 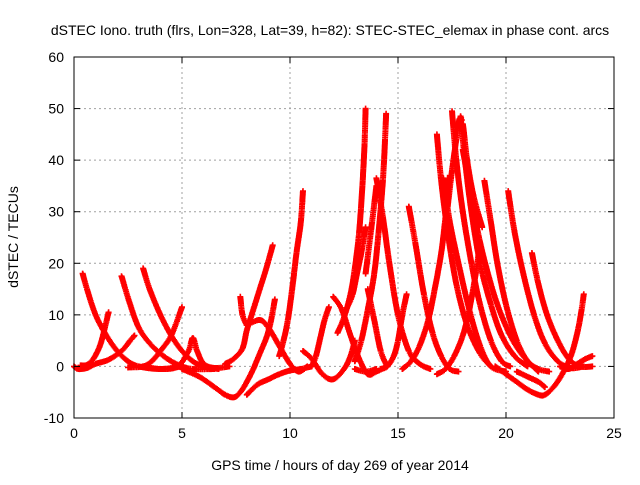 I want to click on x-tick-label: 20, so click(x=506, y=433).